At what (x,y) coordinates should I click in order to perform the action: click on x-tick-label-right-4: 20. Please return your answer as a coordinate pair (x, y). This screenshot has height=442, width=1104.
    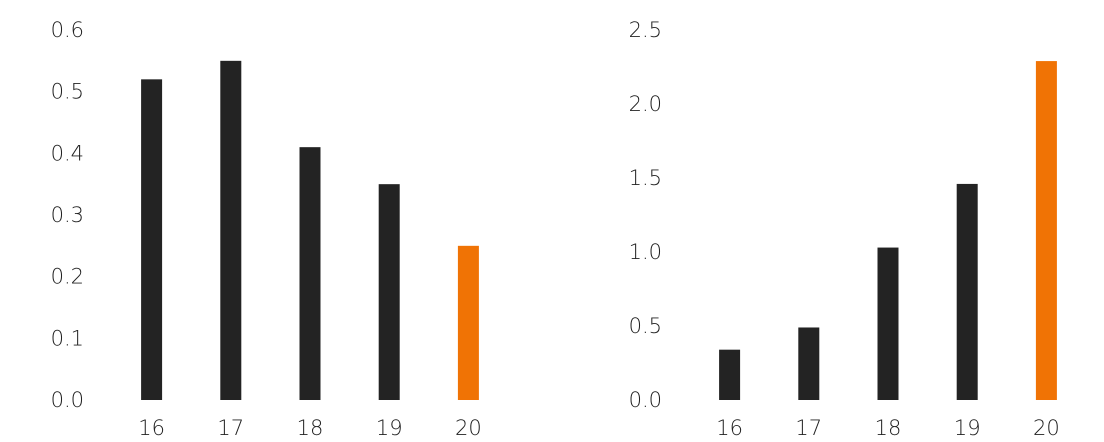
    Looking at the image, I should click on (1046, 428).